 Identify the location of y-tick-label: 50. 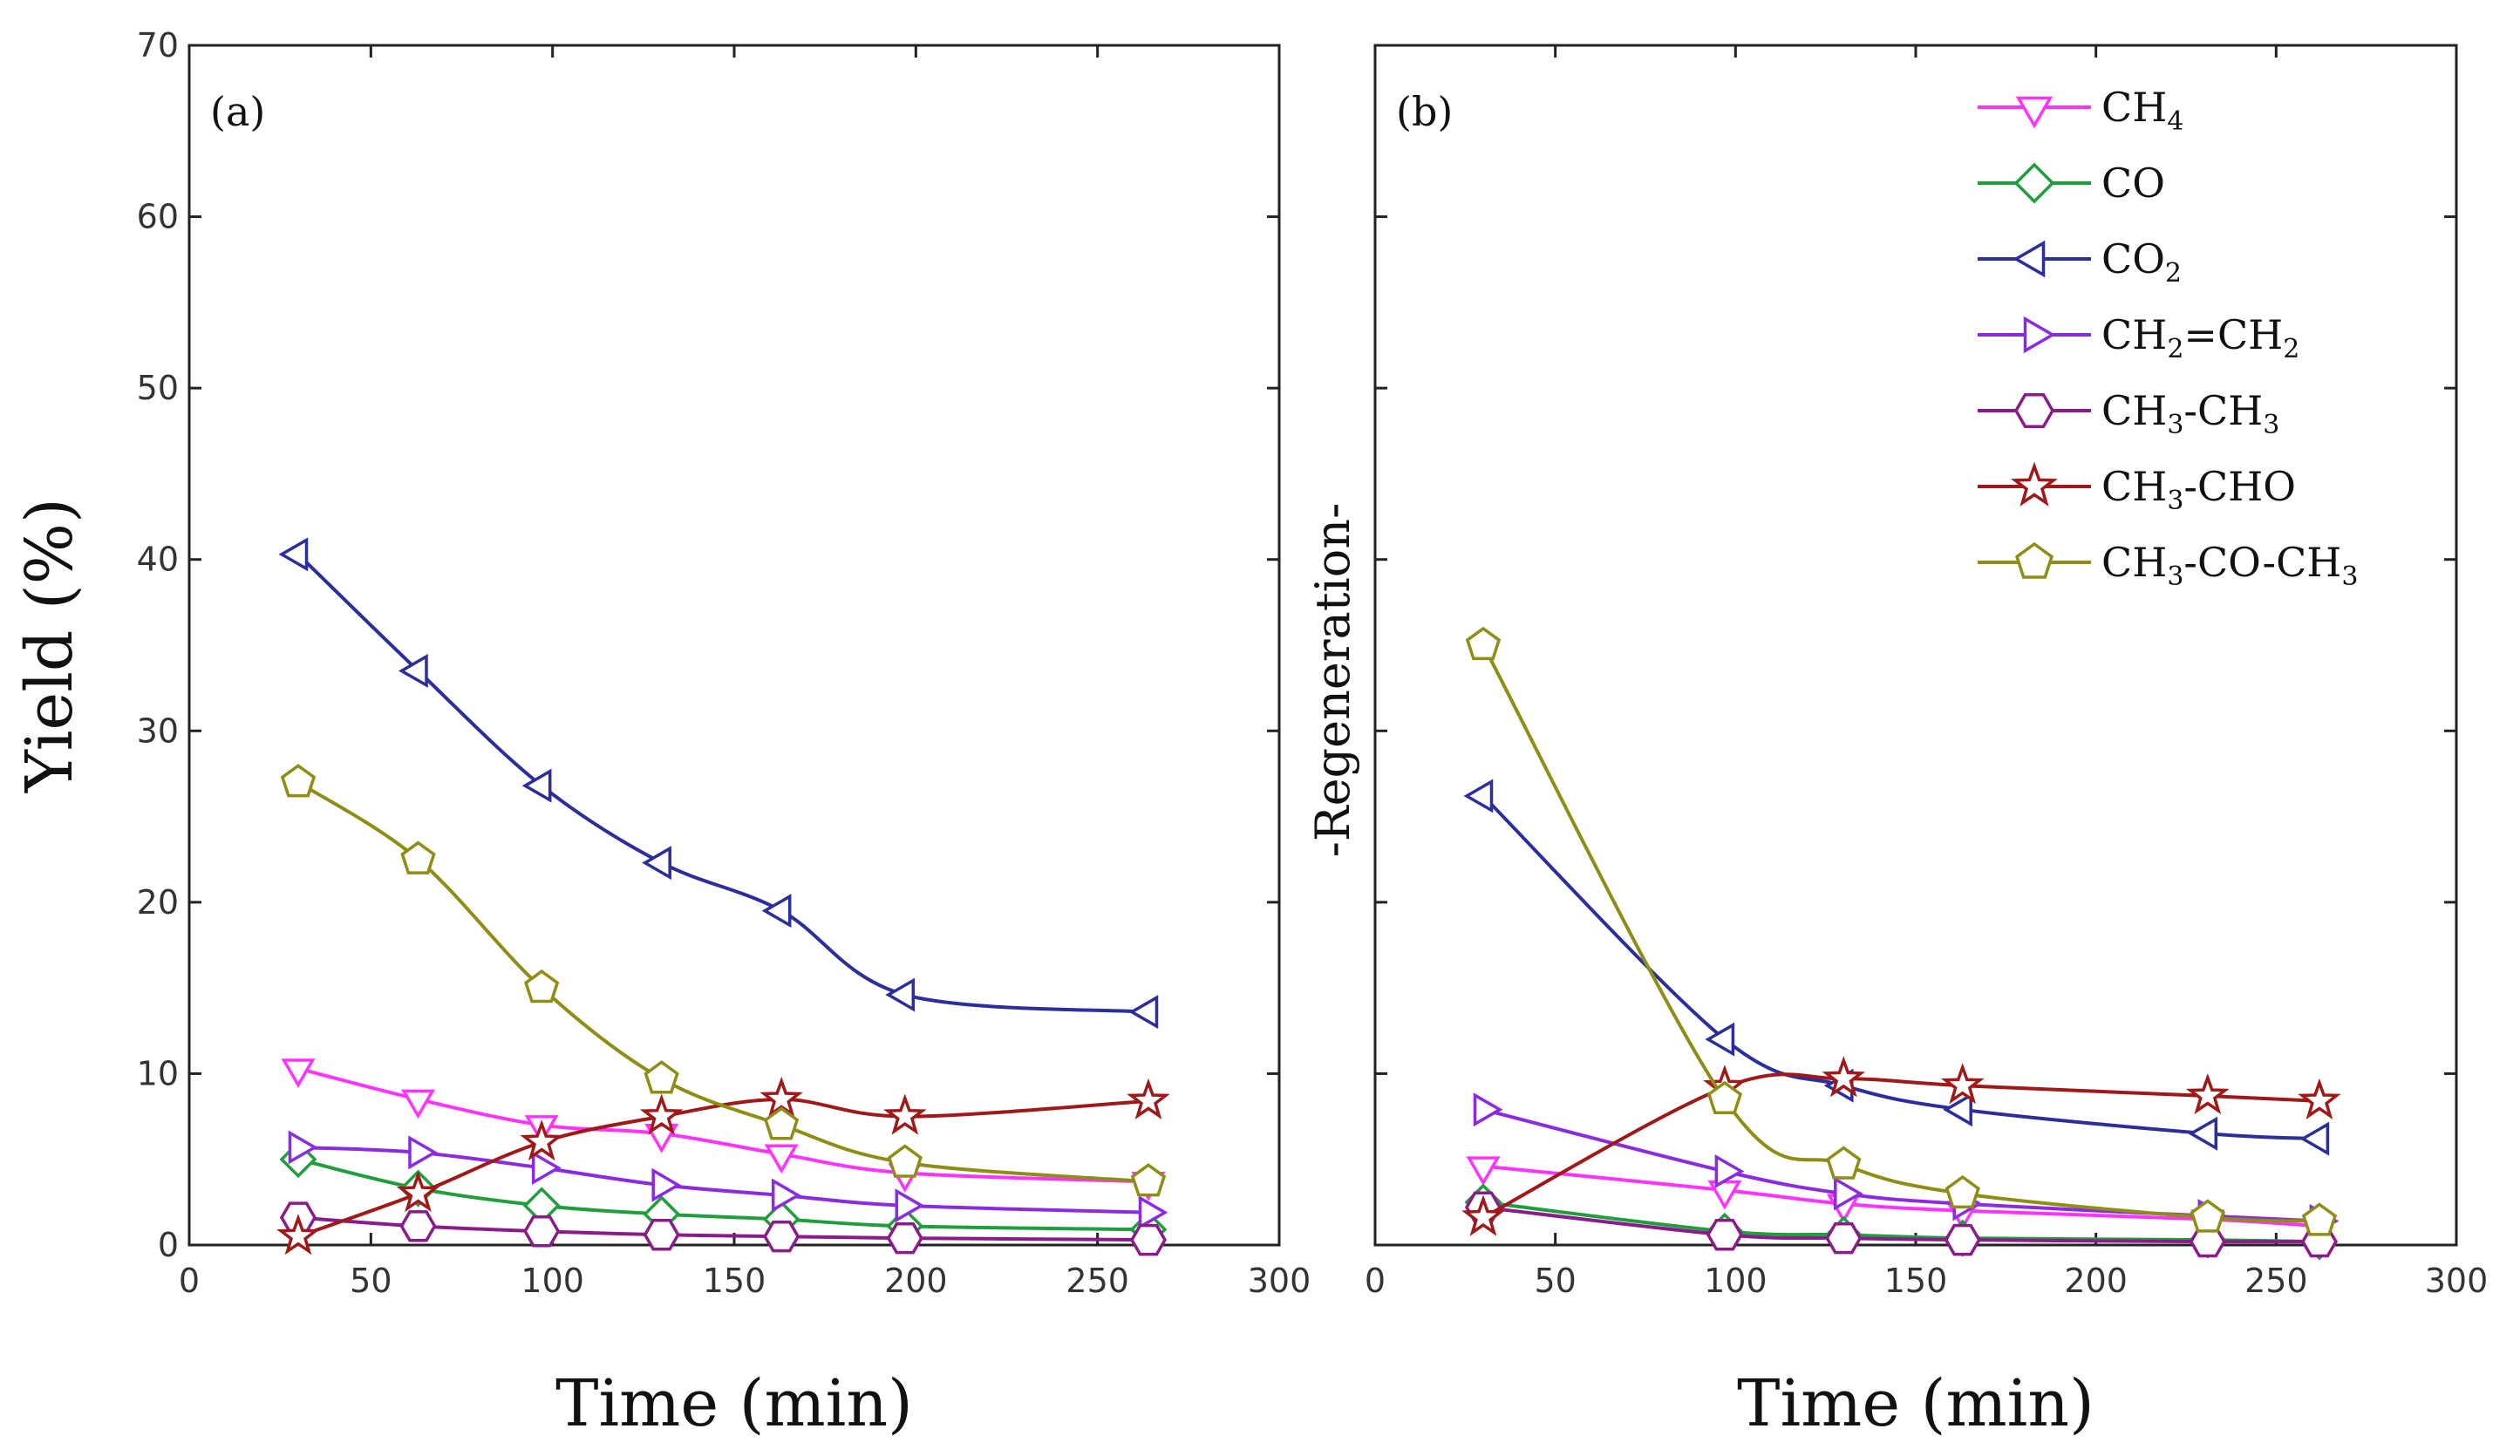
(158, 388).